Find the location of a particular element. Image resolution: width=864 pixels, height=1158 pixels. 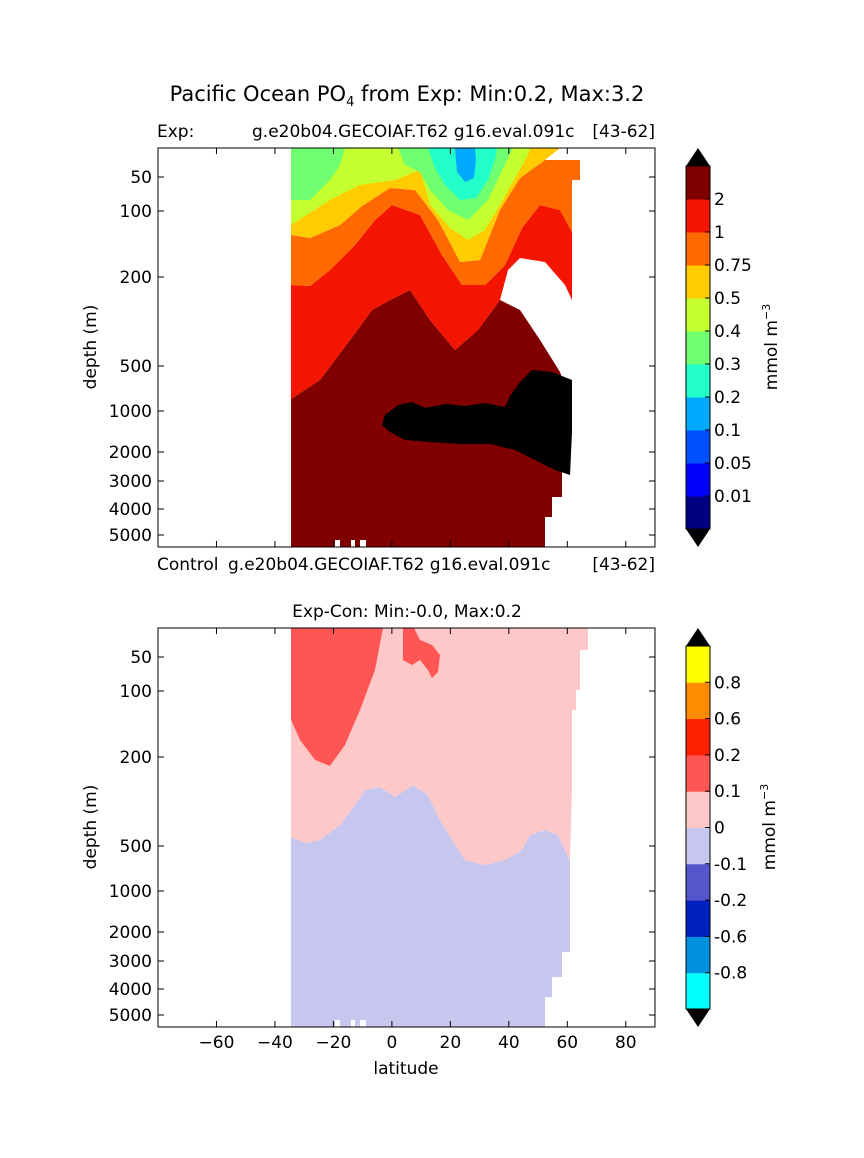

diff-colorbar-label: -0.6 is located at coordinates (730, 937).